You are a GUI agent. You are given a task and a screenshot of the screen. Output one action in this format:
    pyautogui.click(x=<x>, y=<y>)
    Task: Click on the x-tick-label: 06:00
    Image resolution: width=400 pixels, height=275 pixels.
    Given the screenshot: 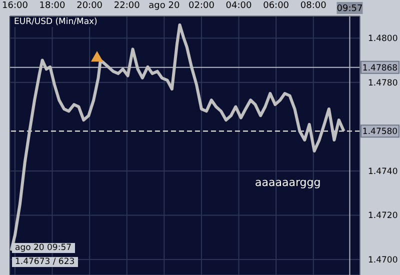 What is the action you would take?
    pyautogui.click(x=276, y=6)
    